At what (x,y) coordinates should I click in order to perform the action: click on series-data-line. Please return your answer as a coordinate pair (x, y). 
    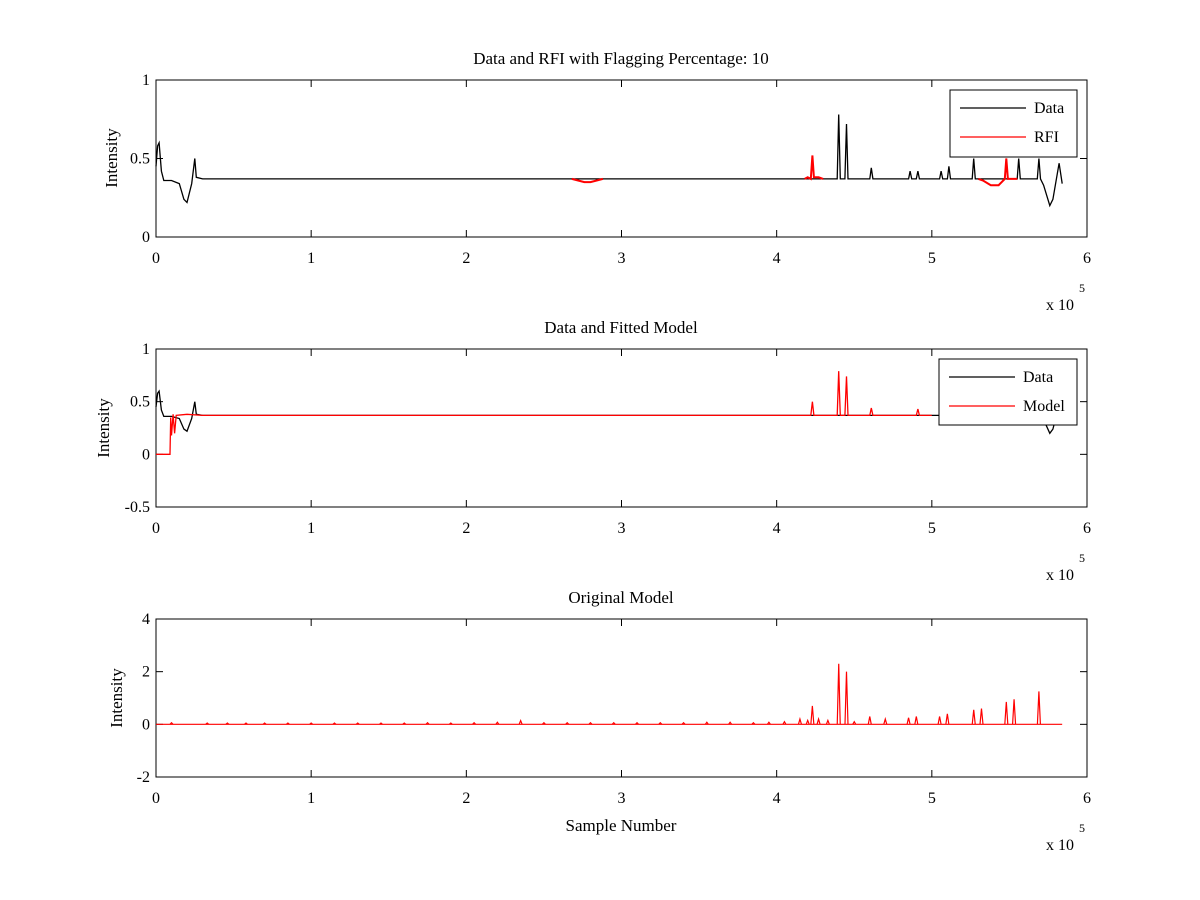
    Looking at the image, I should click on (609, 161).